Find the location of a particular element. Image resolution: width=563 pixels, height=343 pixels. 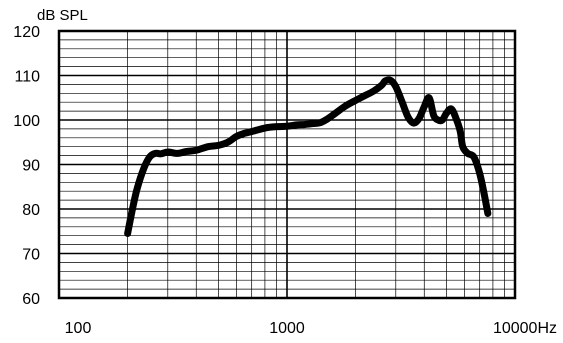

x-tick-label: 100 is located at coordinates (78, 328).